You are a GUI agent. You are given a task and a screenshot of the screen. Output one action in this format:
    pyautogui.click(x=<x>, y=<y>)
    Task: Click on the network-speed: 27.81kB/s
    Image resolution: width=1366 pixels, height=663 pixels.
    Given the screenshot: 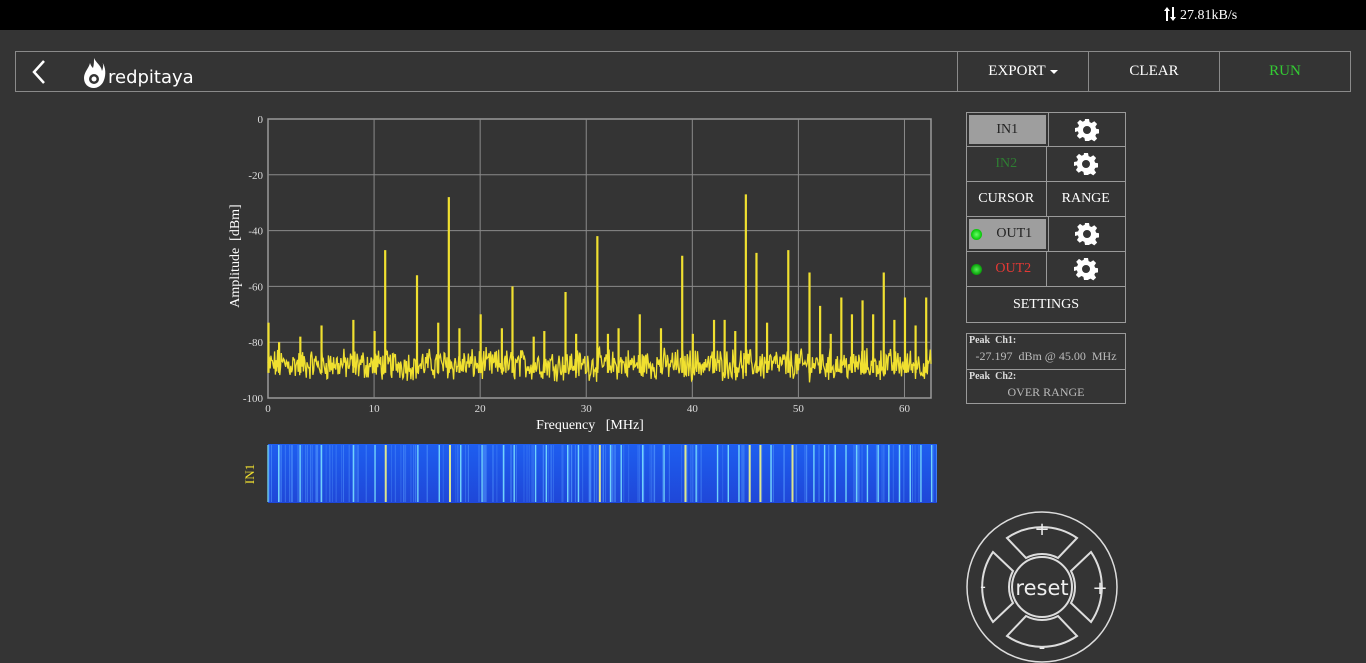 What is the action you would take?
    pyautogui.click(x=1200, y=16)
    